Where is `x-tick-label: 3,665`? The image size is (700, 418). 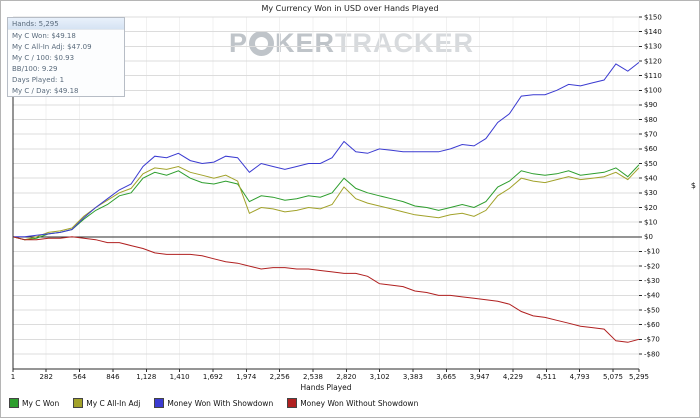
x-tick-label: 3,665 is located at coordinates (446, 377).